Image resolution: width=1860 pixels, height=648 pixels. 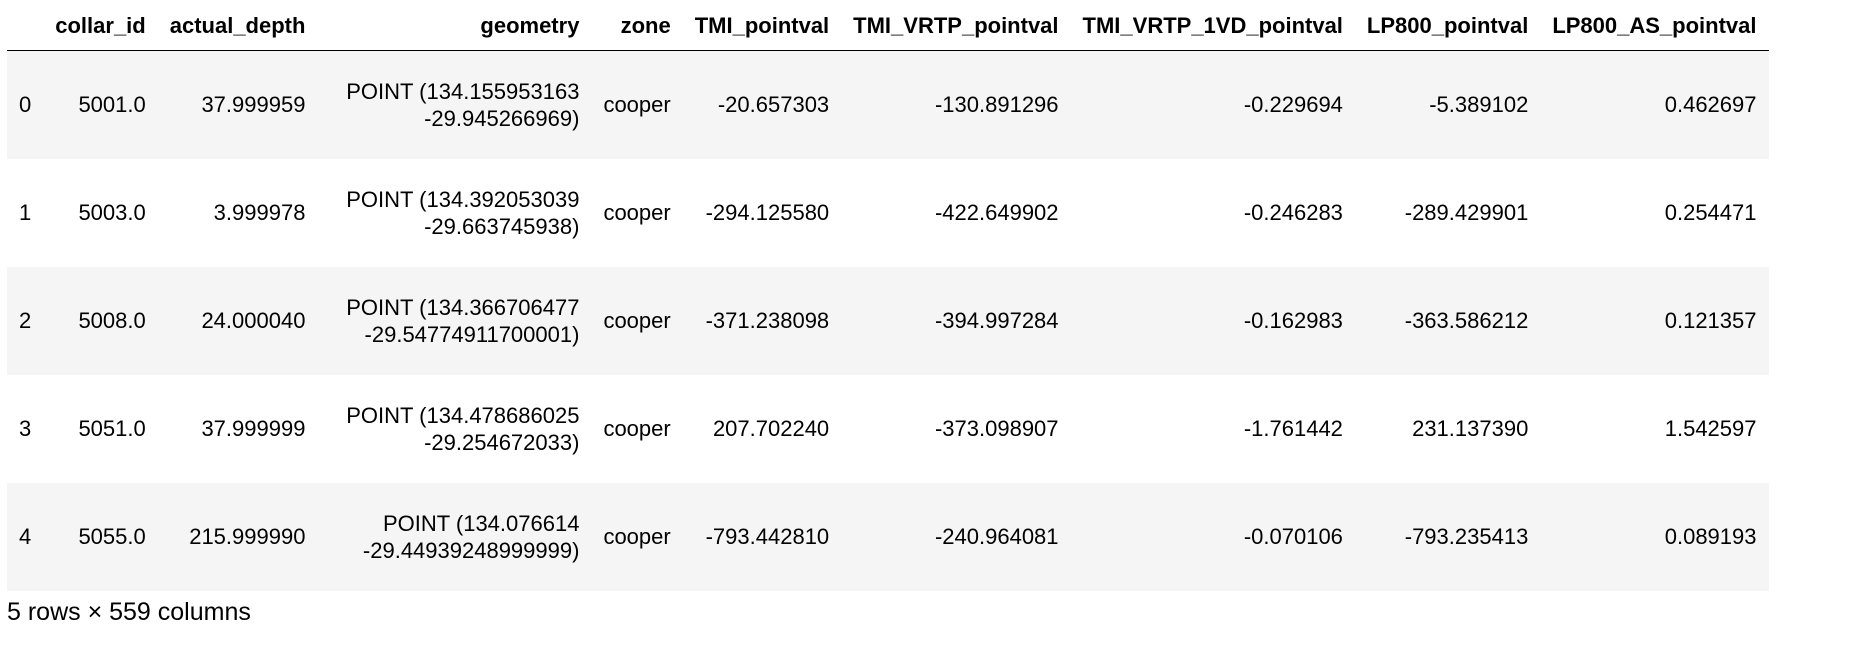 What do you see at coordinates (463, 212) in the screenshot?
I see `cell-geometry: POINT (134.392053039 -29.663745938)` at bounding box center [463, 212].